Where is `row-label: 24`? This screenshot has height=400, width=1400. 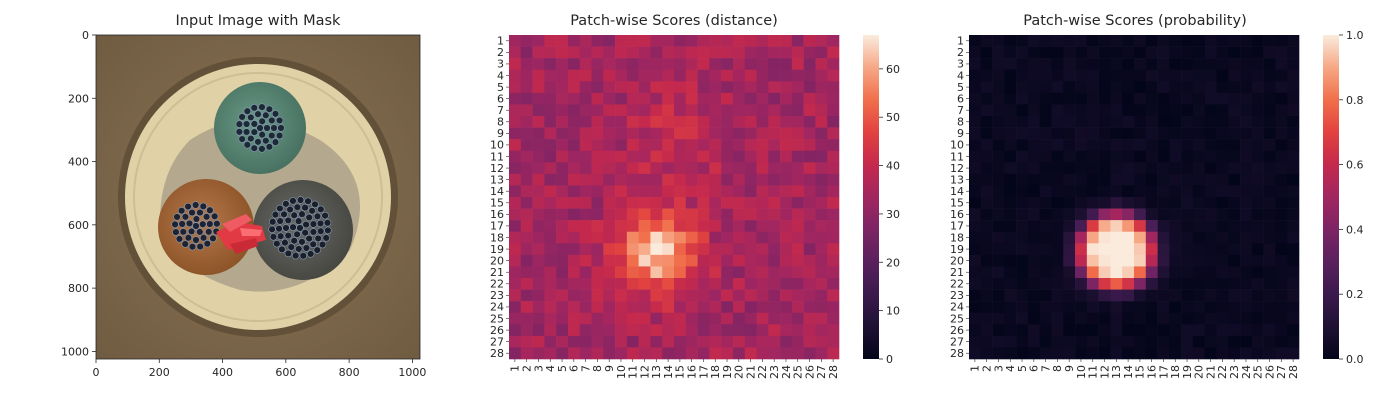 row-label: 24 is located at coordinates (957, 307).